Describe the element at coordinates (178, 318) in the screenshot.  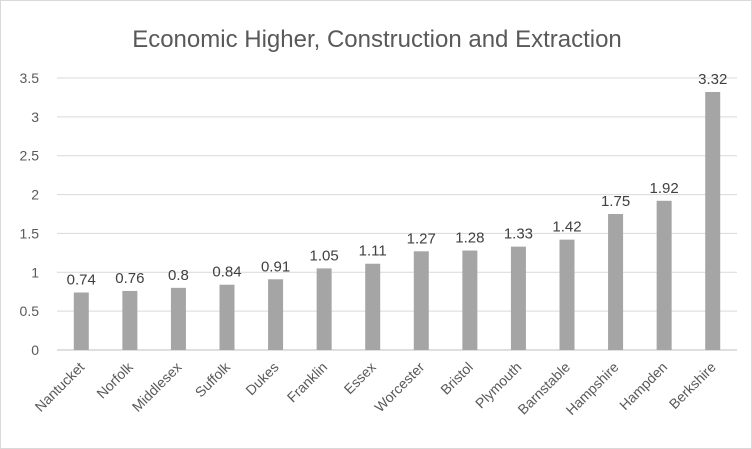
I see `bar-middlesex` at that location.